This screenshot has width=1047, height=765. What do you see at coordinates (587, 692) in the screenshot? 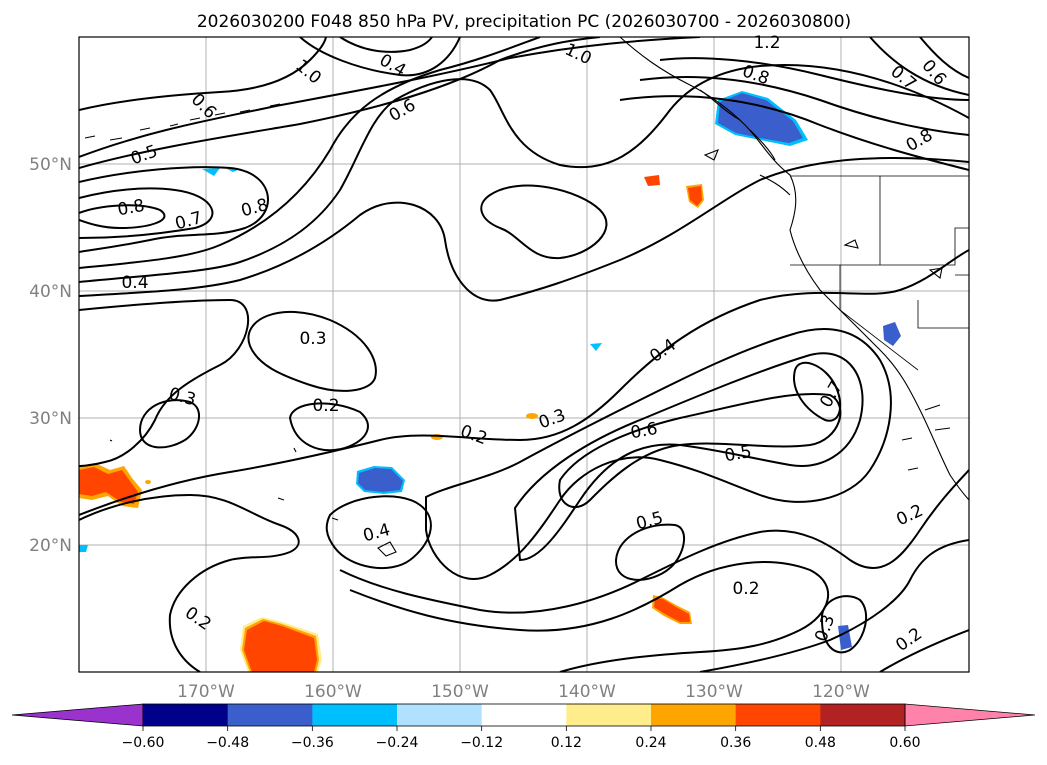
I see `lon-label: 140°W` at bounding box center [587, 692].